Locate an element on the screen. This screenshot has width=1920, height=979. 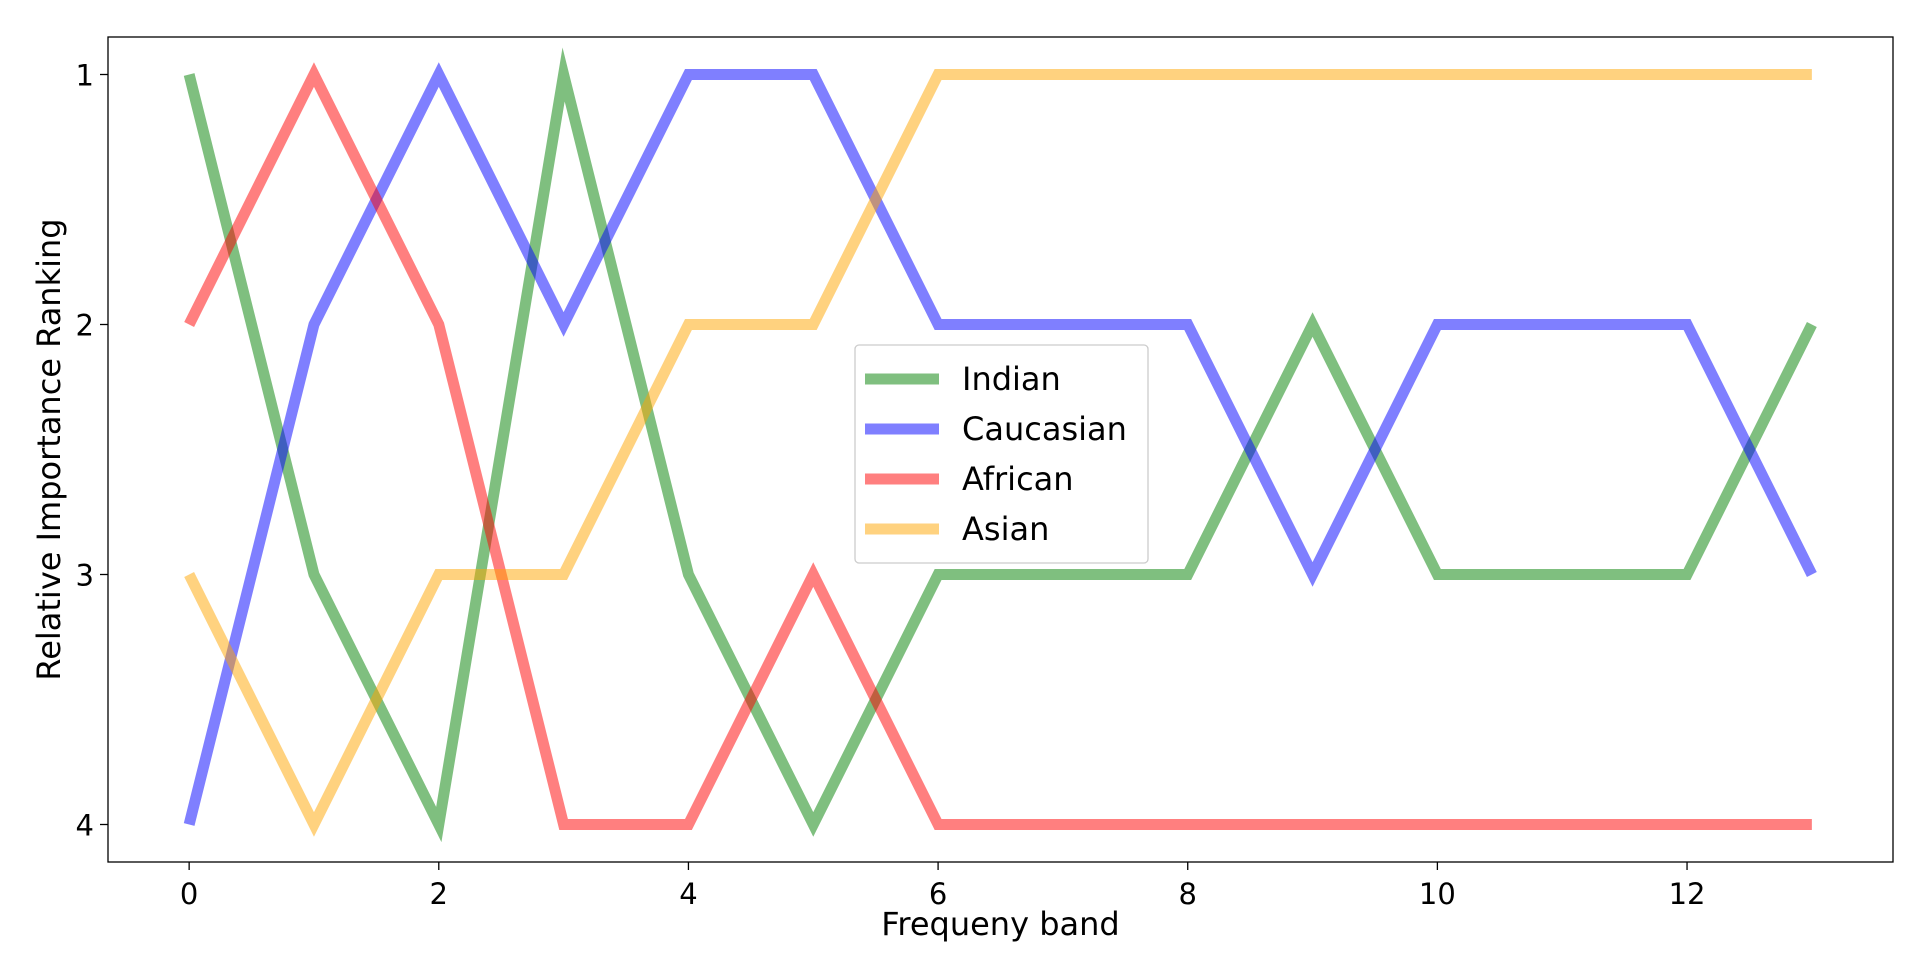
x-tick-label: 8 is located at coordinates (1188, 894).